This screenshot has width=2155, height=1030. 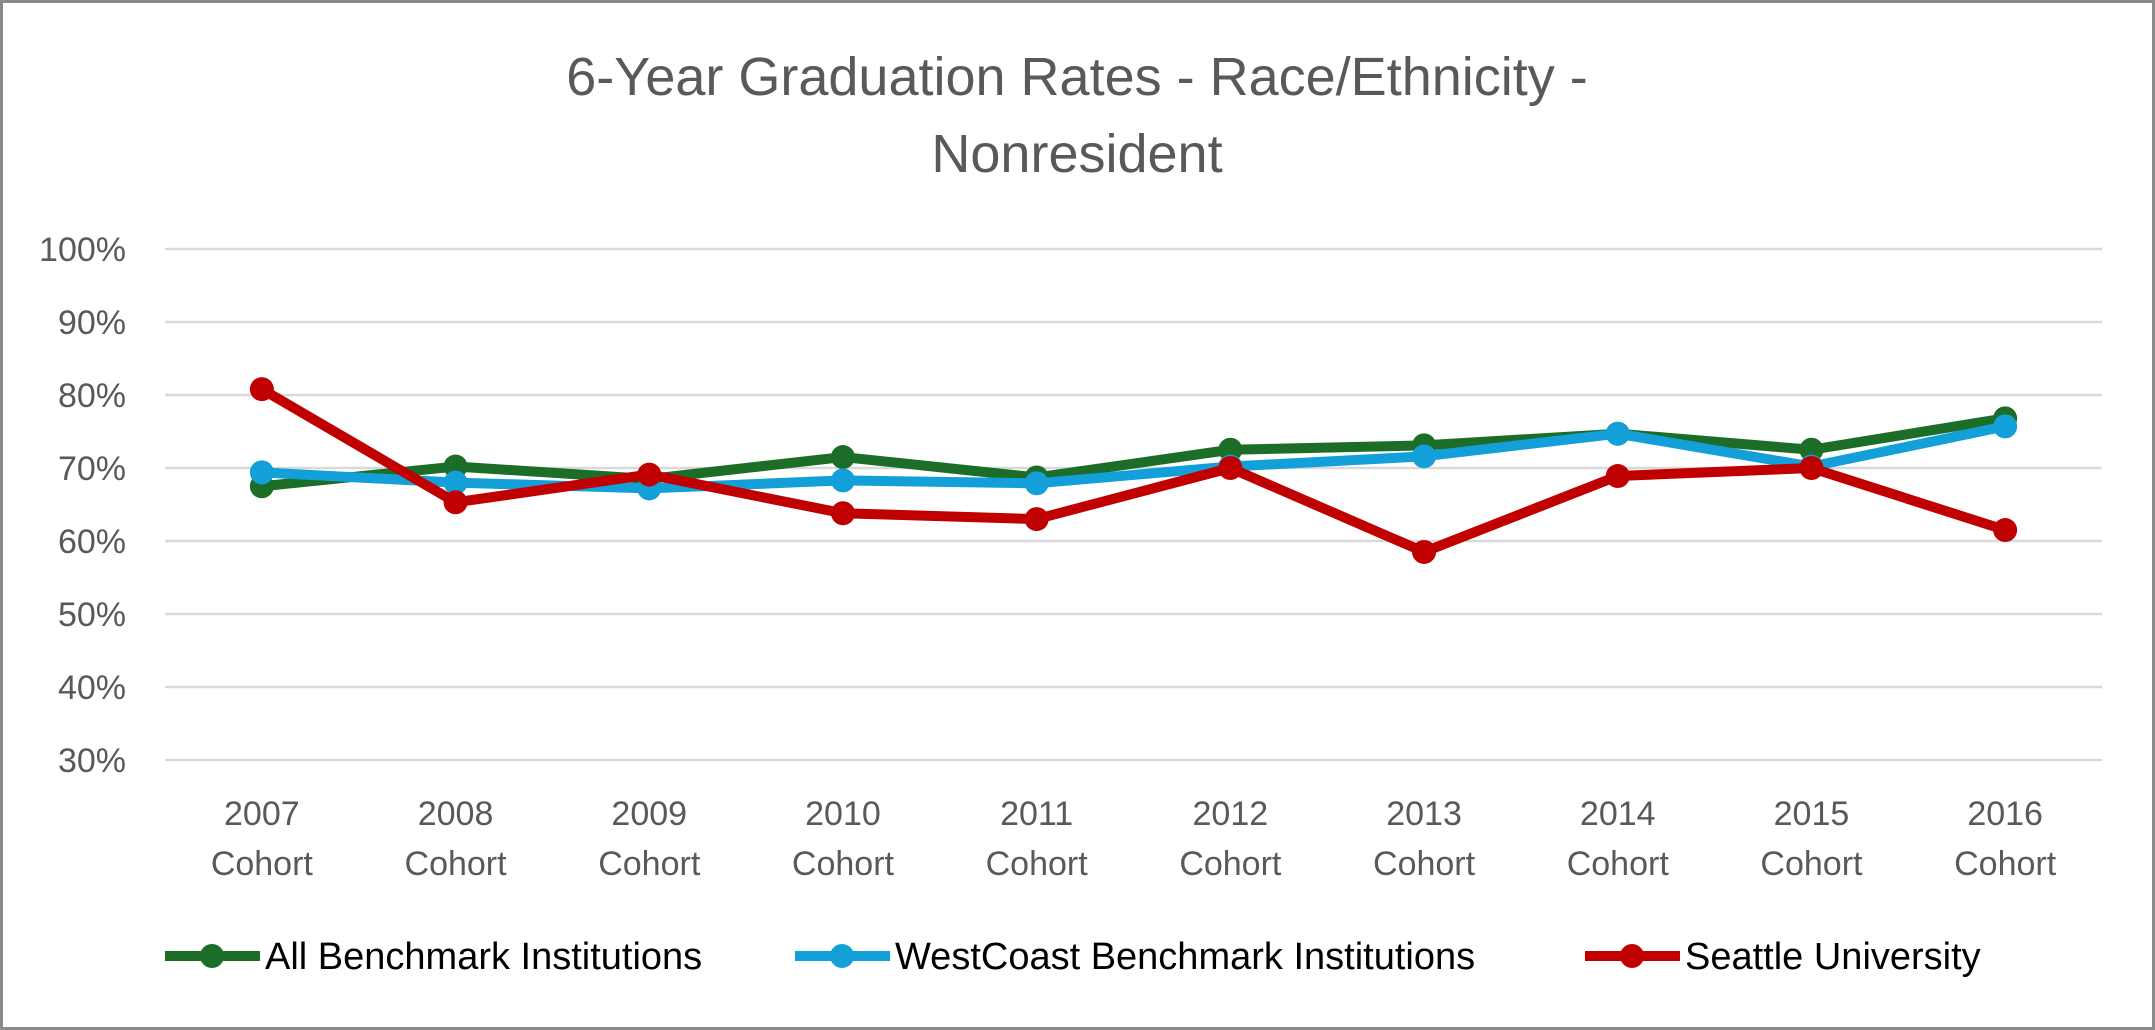 What do you see at coordinates (1036, 814) in the screenshot?
I see `x-tick-label: 2011` at bounding box center [1036, 814].